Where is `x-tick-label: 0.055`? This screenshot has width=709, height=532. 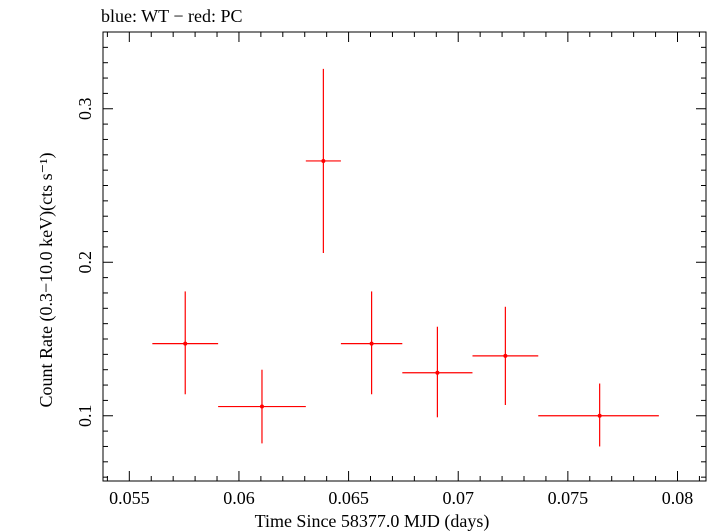
x-tick-label: 0.055 is located at coordinates (129, 498).